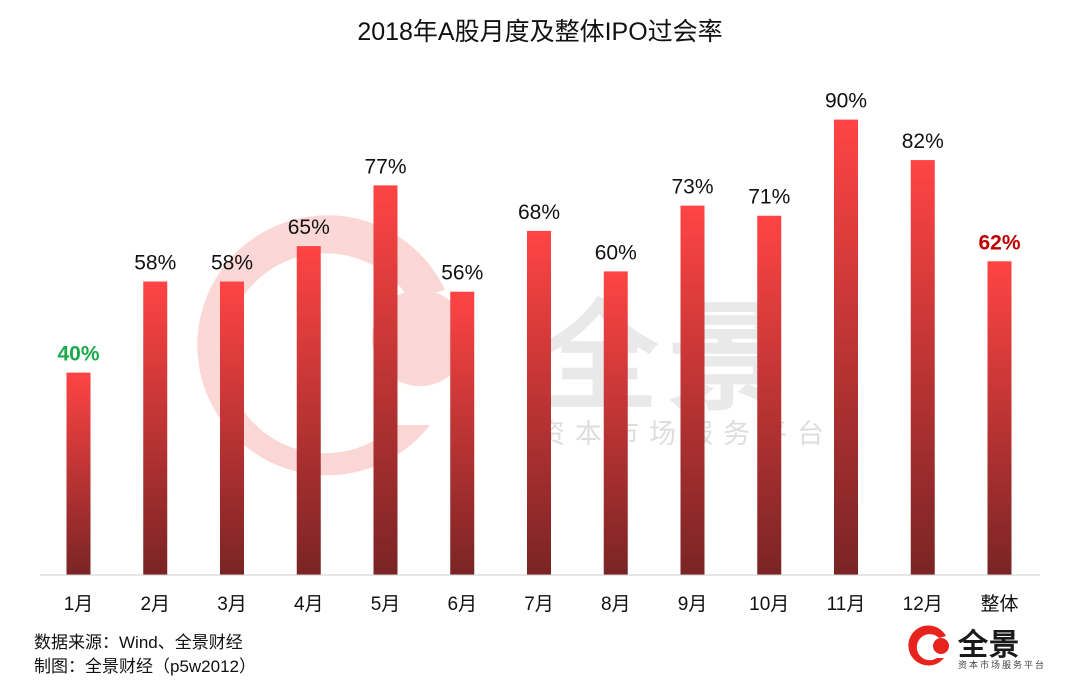 The width and height of the screenshot is (1080, 688). Describe the element at coordinates (155, 604) in the screenshot. I see `category-label: 2月` at that location.